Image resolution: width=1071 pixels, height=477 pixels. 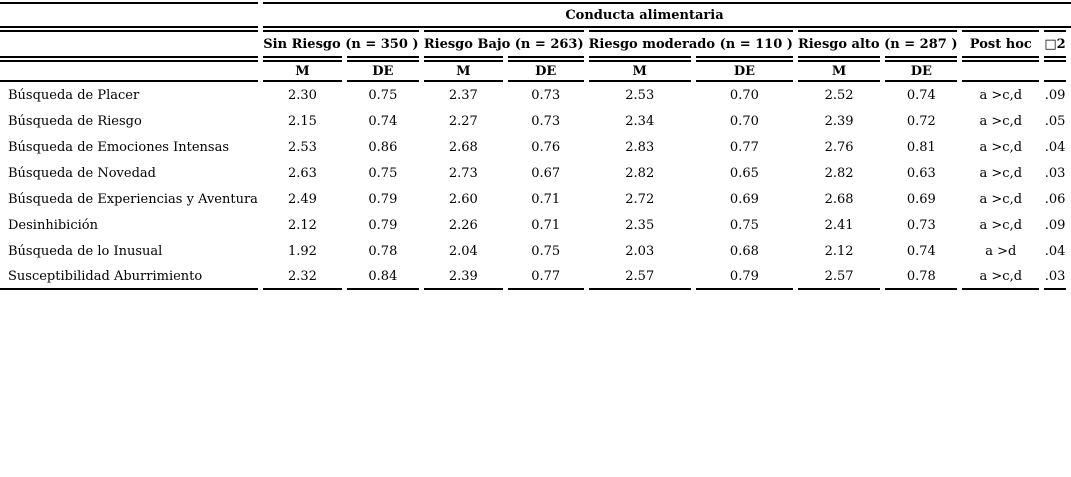 What do you see at coordinates (744, 69) in the screenshot?
I see `de-header-3: DE` at bounding box center [744, 69].